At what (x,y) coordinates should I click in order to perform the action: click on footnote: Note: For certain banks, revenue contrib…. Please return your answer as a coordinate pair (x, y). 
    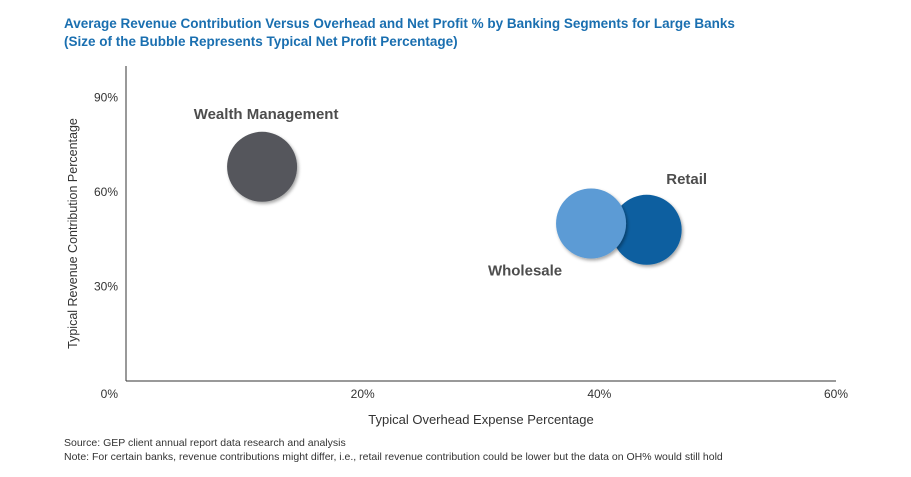
    Looking at the image, I should click on (393, 457).